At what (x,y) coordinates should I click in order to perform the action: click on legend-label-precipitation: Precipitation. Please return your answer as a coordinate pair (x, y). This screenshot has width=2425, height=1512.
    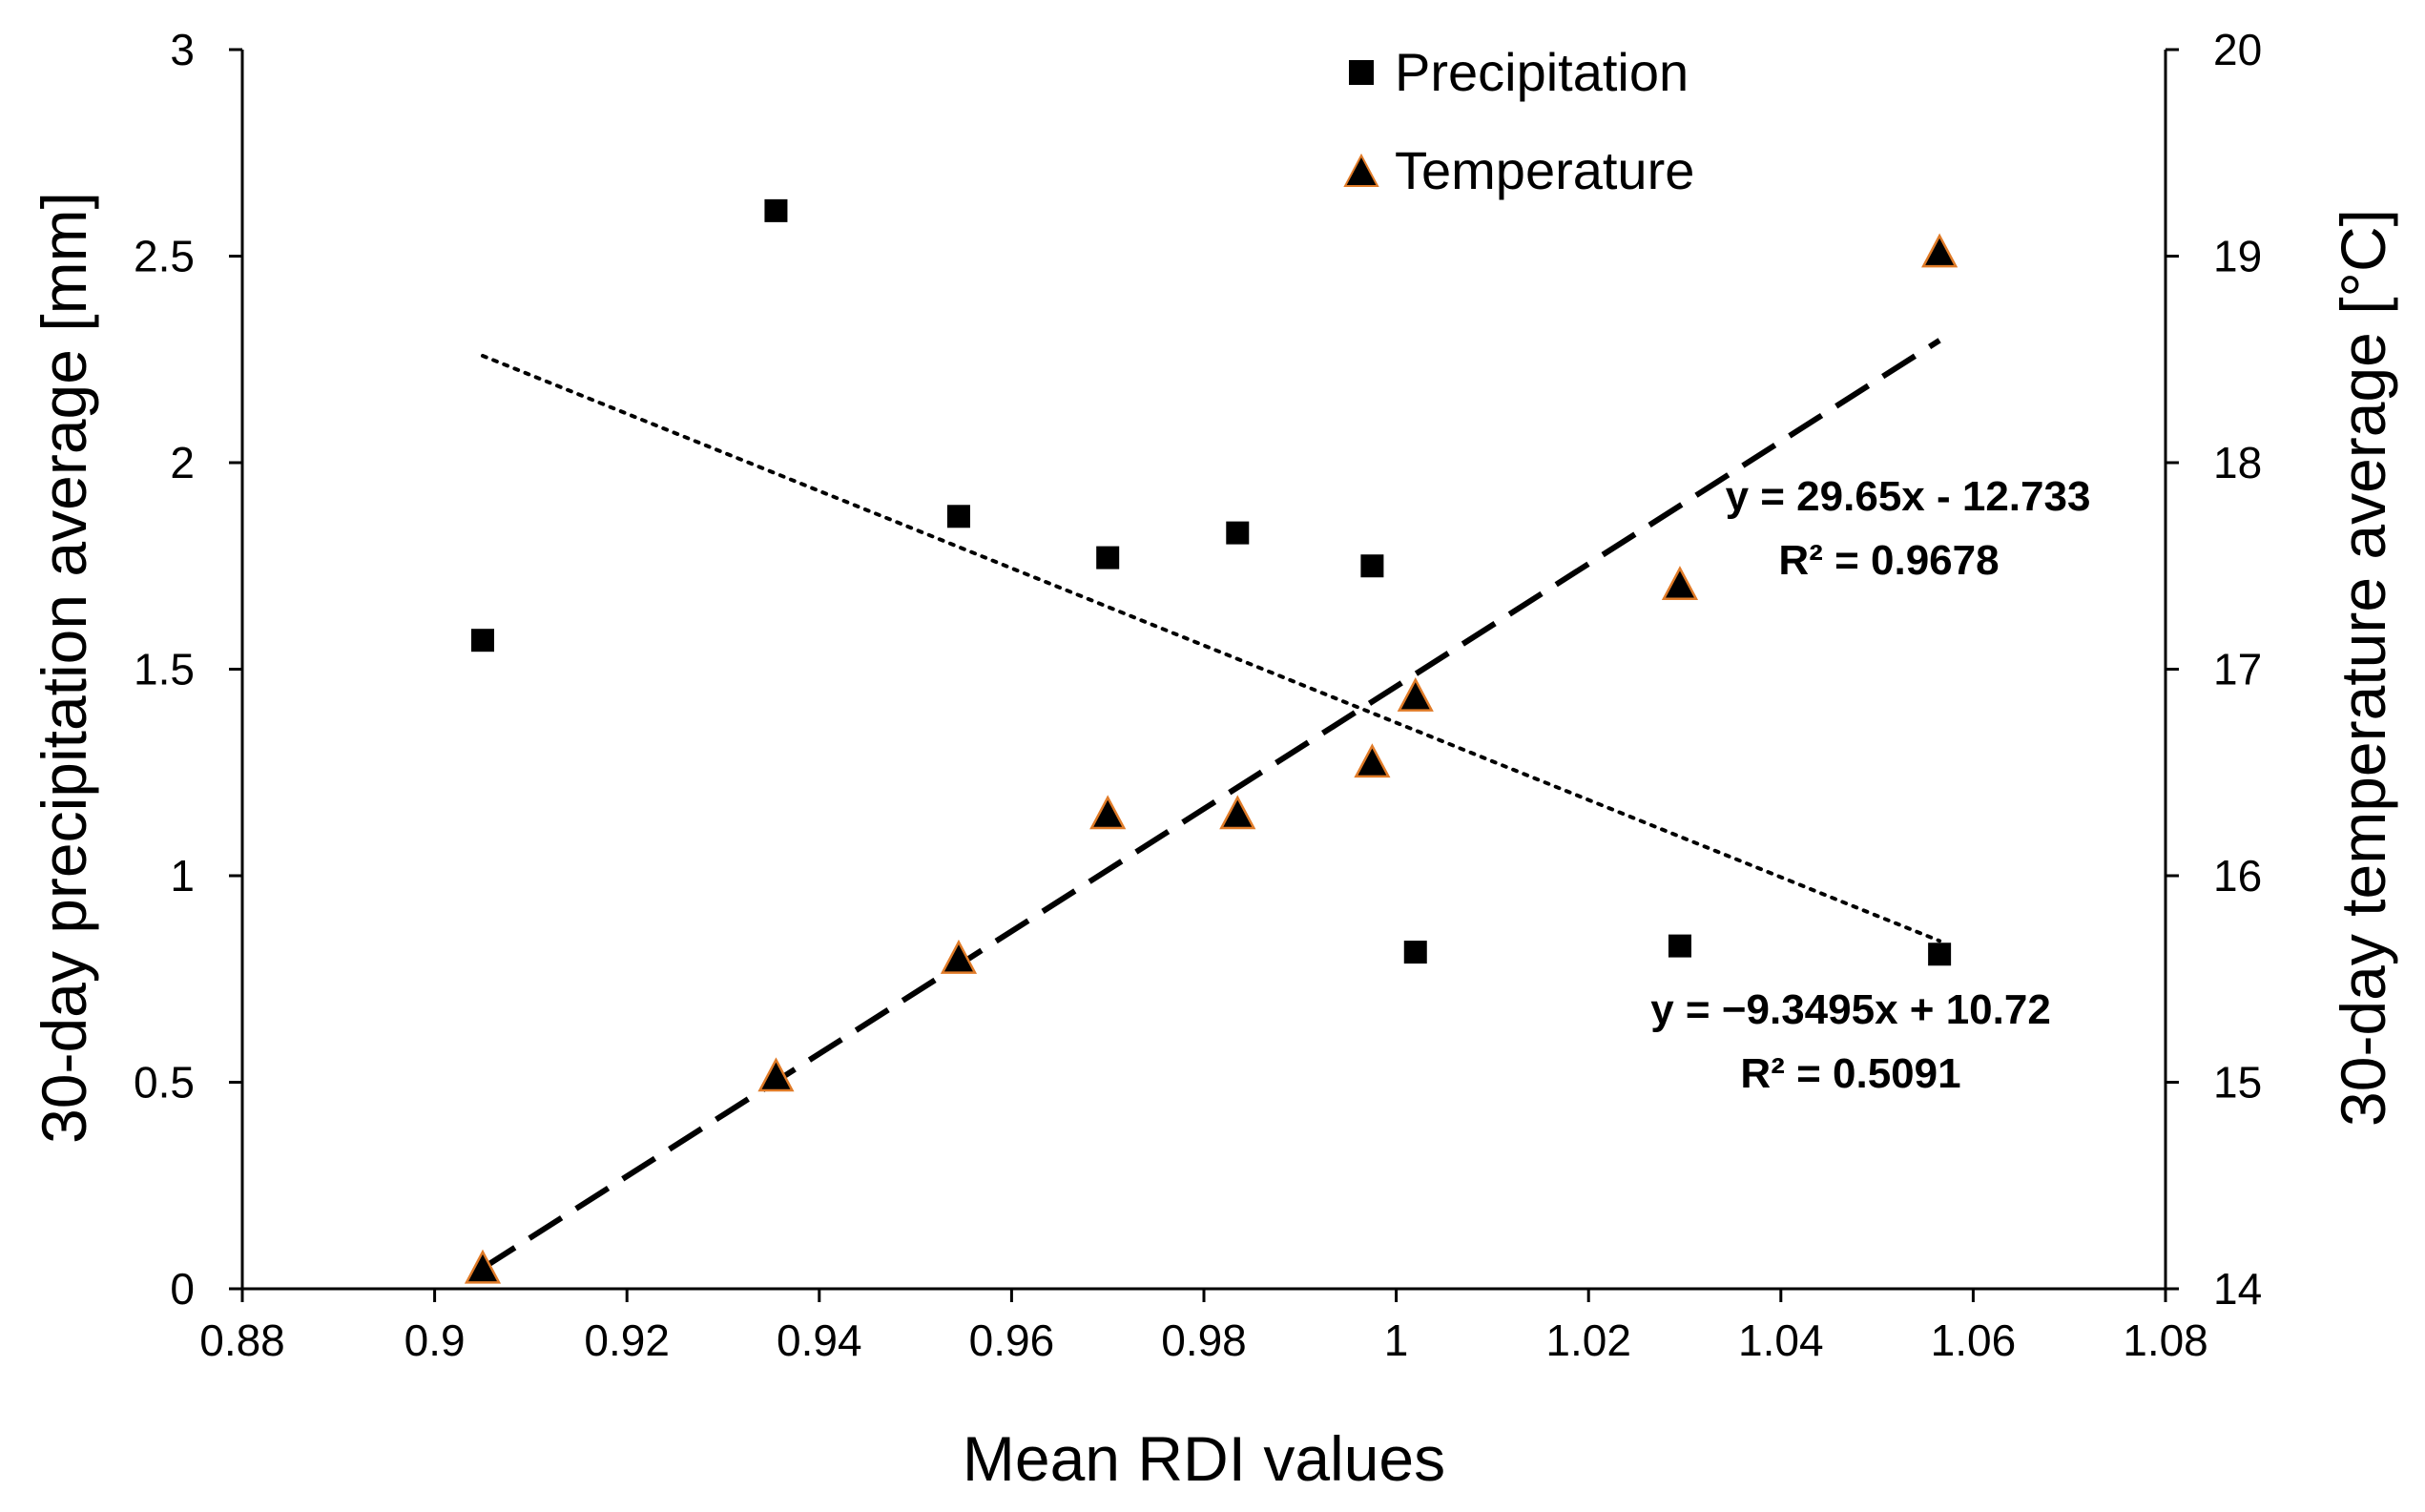
    Looking at the image, I should click on (1542, 72).